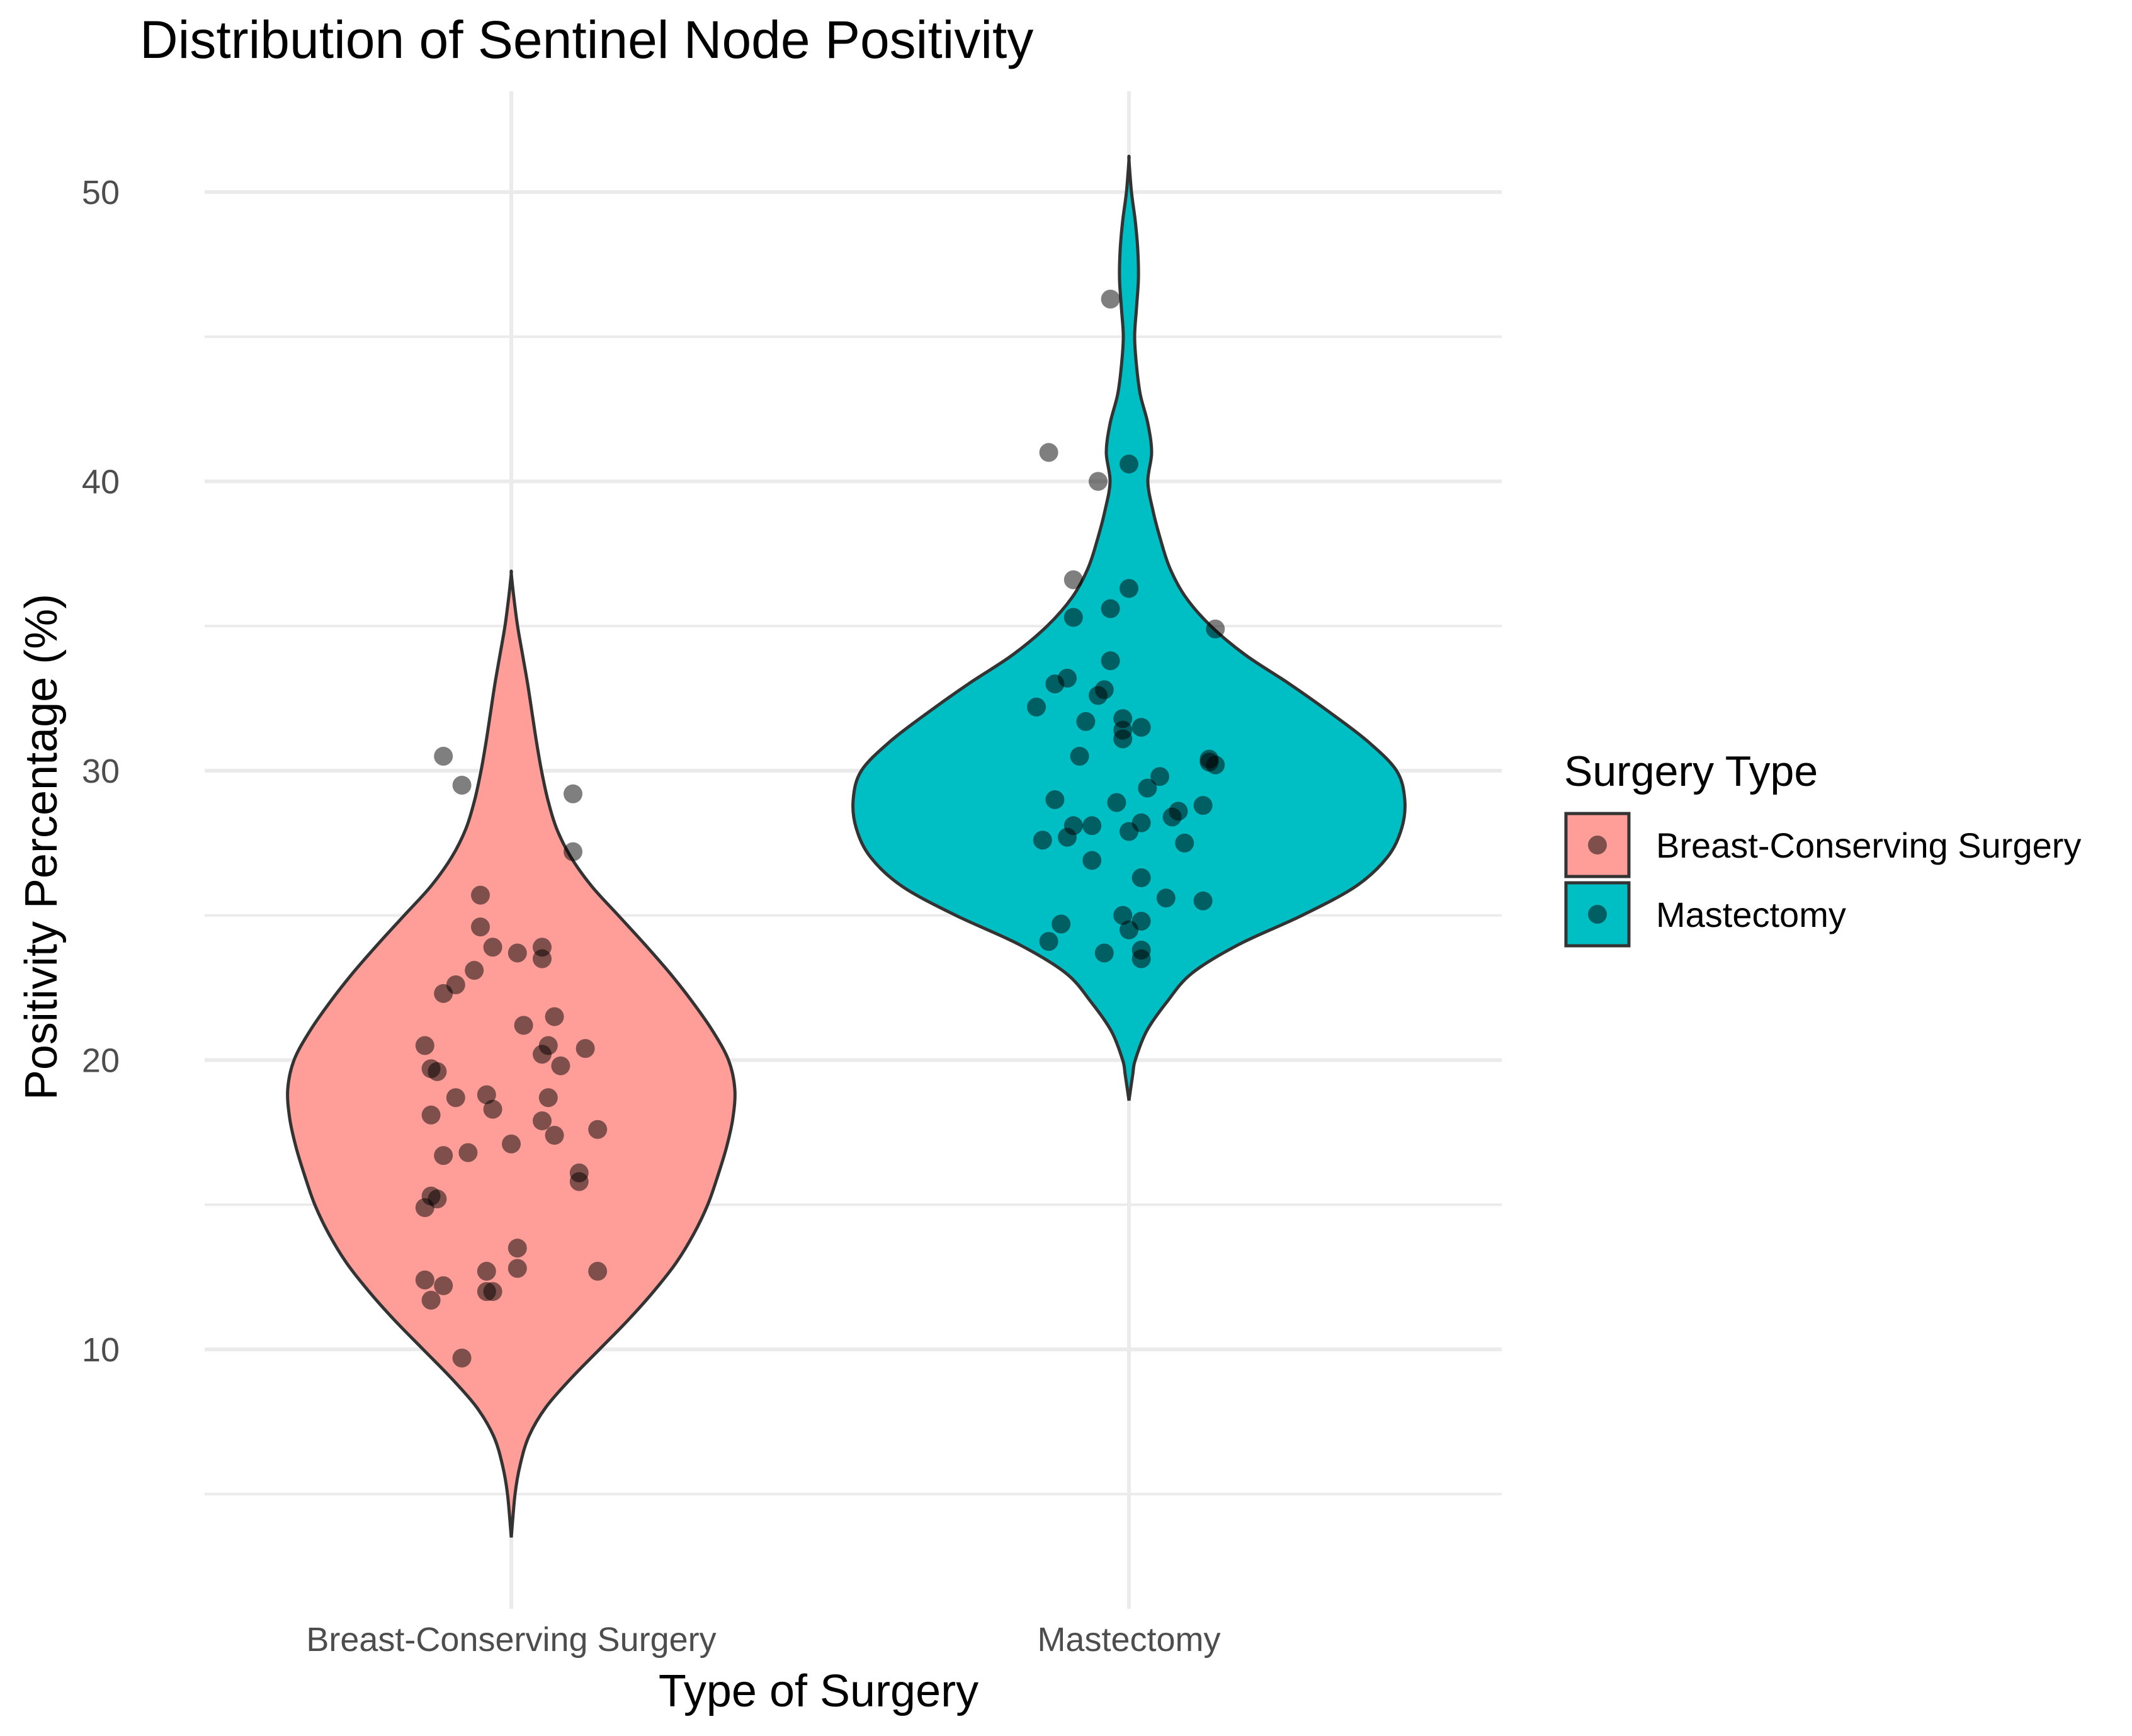  Describe the element at coordinates (101, 193) in the screenshot. I see `y-tick-label: 50` at that location.